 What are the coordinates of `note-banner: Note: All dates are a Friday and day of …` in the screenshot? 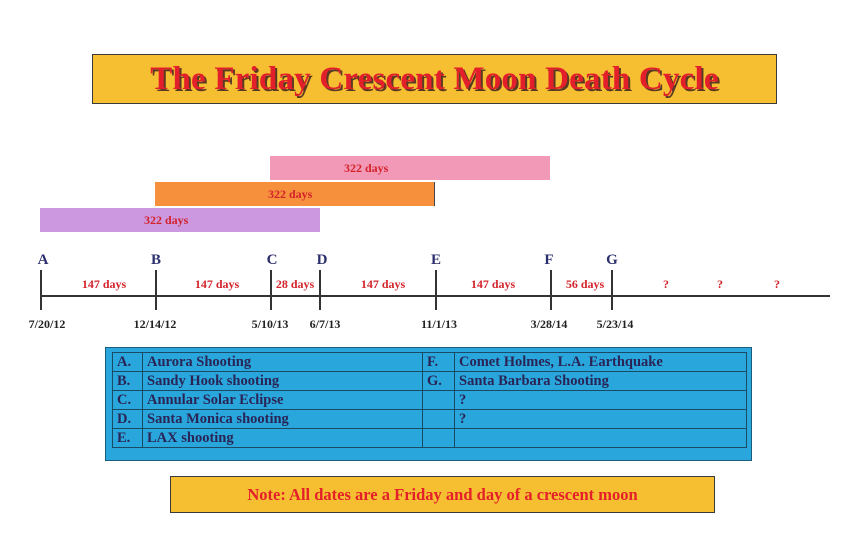 It's located at (442, 494).